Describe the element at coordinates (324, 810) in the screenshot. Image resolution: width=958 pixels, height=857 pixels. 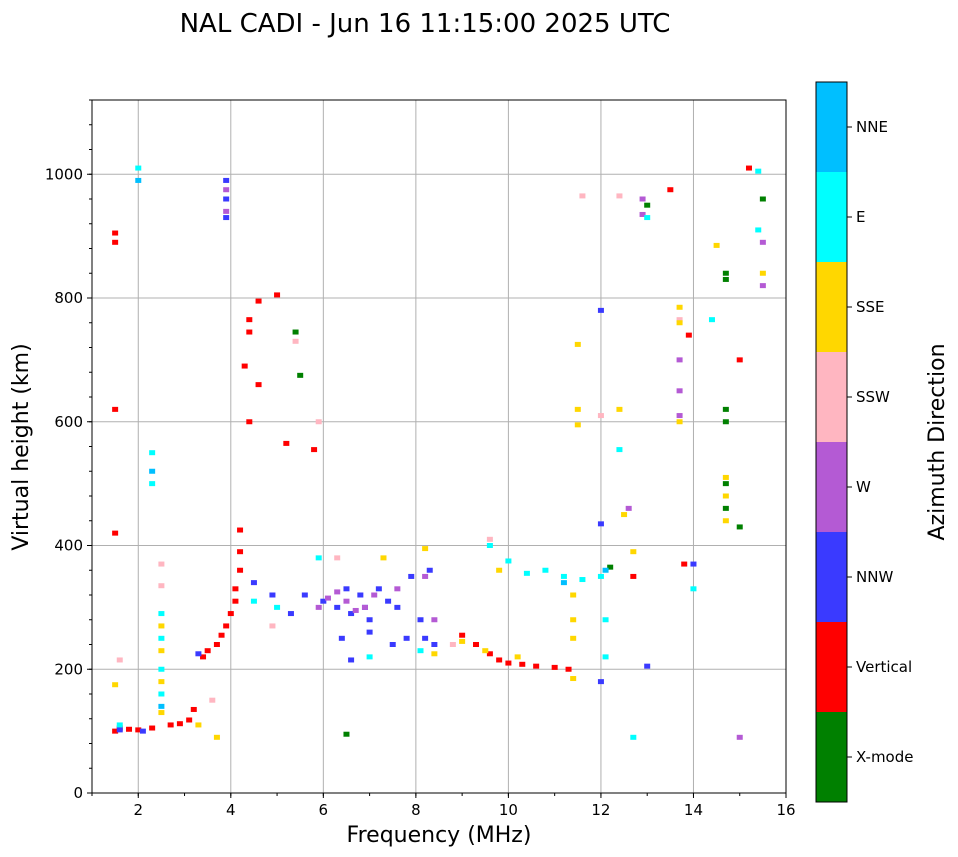
I see `x-tick-label: 6` at that location.